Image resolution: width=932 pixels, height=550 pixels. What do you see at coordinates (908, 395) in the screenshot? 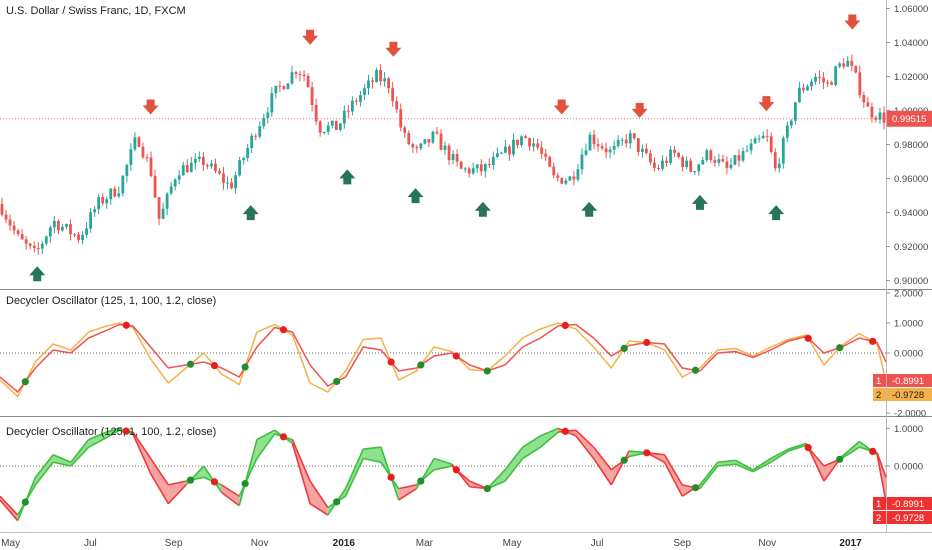
I see `osc1-badge-value-label: -0.9728` at bounding box center [908, 395].